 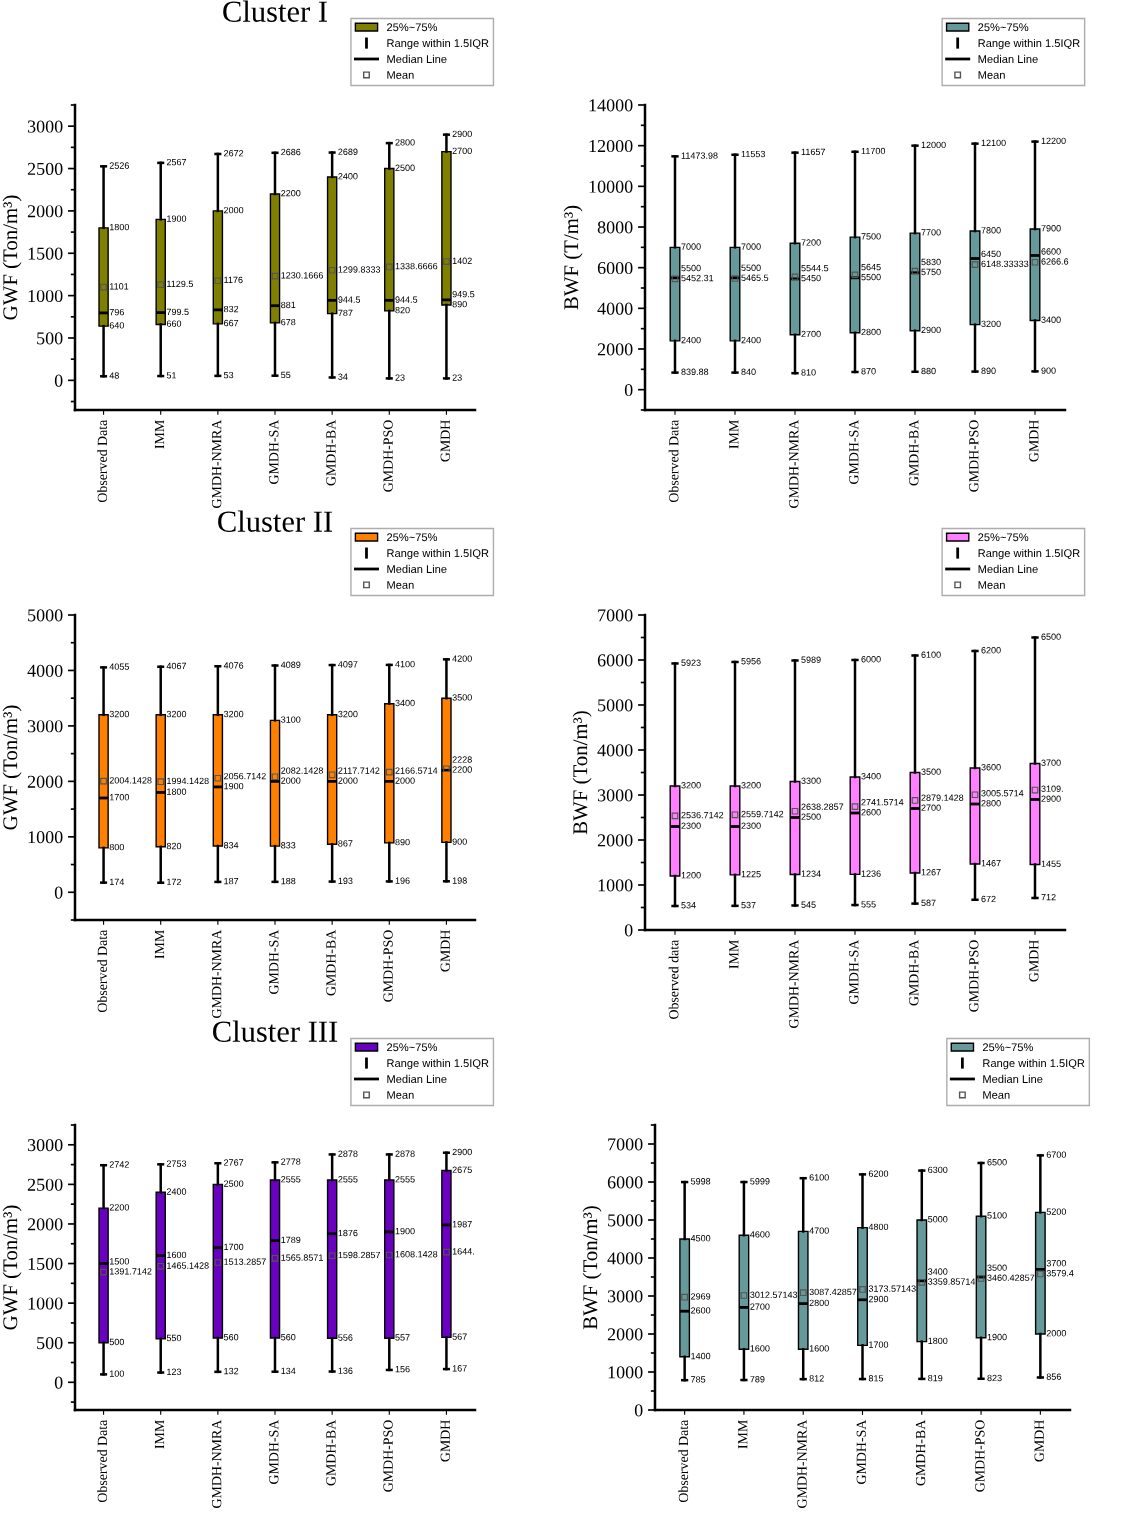 What do you see at coordinates (751, 874) in the screenshot?
I see `annotation: 1225` at bounding box center [751, 874].